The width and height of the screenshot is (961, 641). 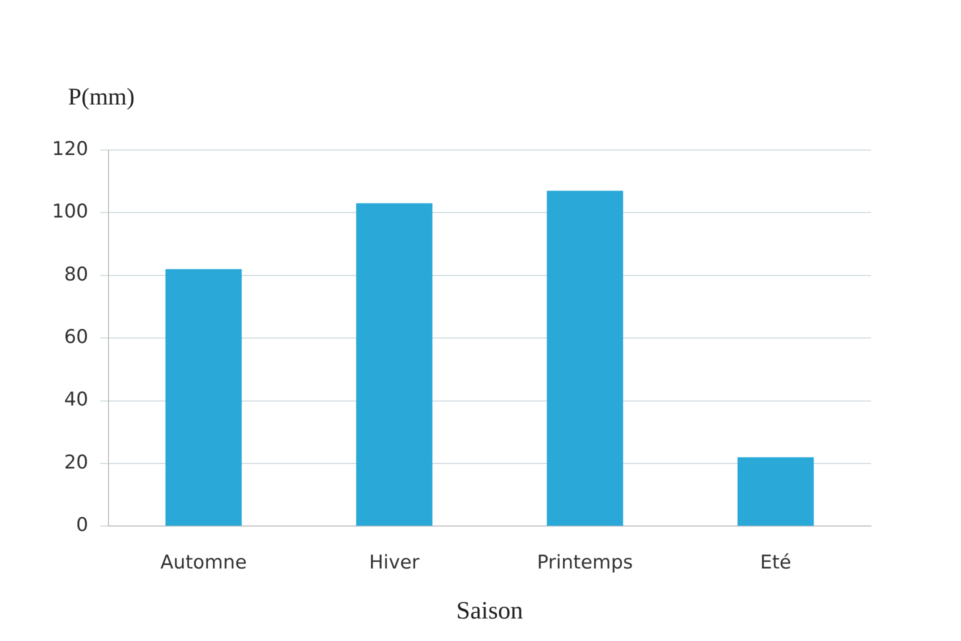 I want to click on y-tick-label: 100, so click(x=70, y=211).